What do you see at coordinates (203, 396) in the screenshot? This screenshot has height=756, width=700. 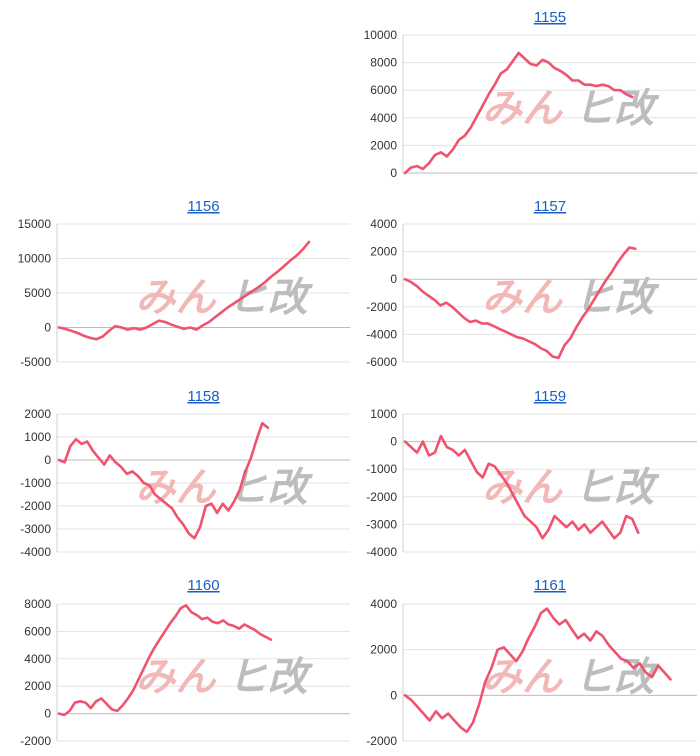 I see `chart-title: 1158` at bounding box center [203, 396].